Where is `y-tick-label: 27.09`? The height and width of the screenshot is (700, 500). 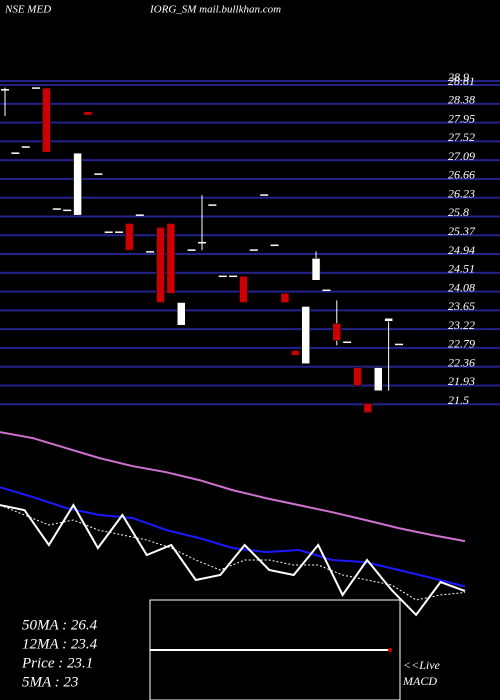
y-tick-label: 27.09 is located at coordinates (461, 156).